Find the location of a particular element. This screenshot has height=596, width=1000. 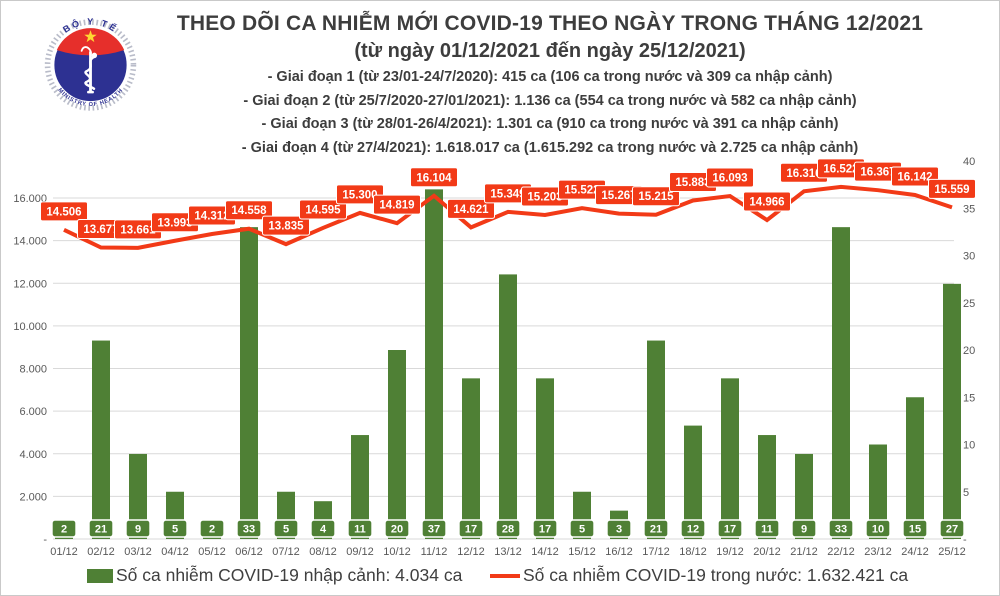

line-point-label-text: 16.093 is located at coordinates (729, 179).